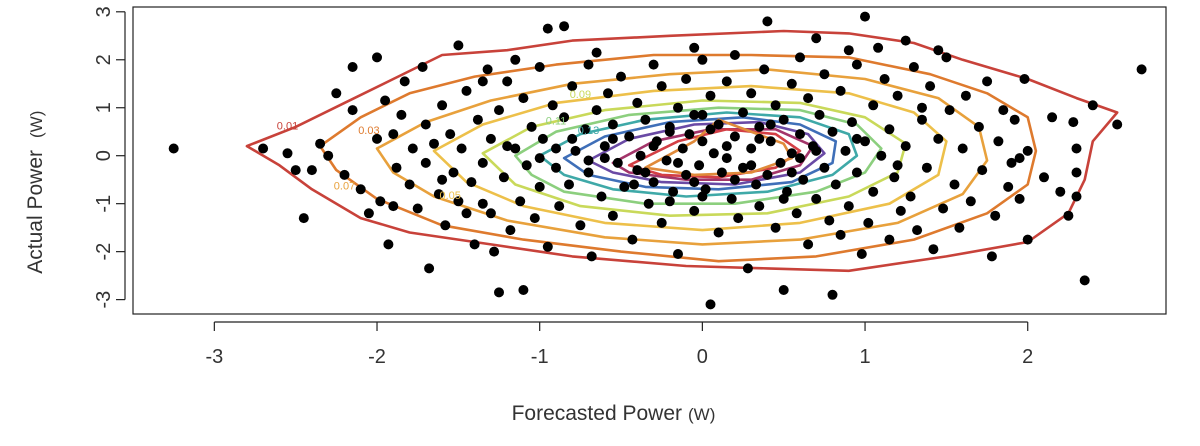 The width and height of the screenshot is (1200, 446). I want to click on y-tick-label-4: 1, so click(104, 107).